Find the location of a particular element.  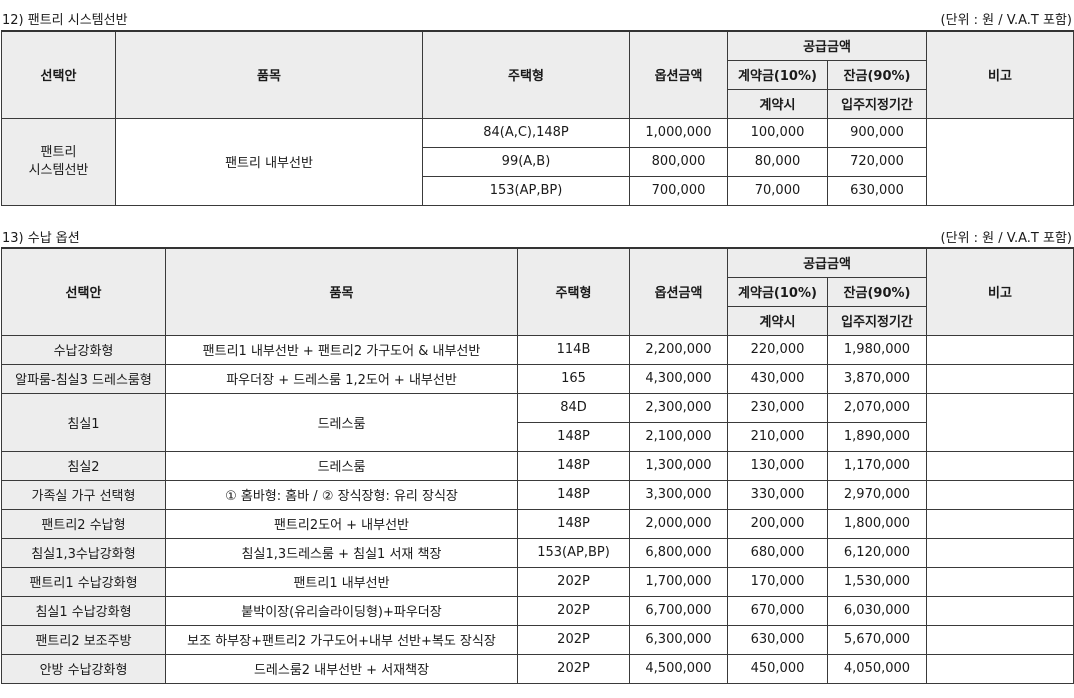

balance-cell: 2,970,000 is located at coordinates (877, 494).